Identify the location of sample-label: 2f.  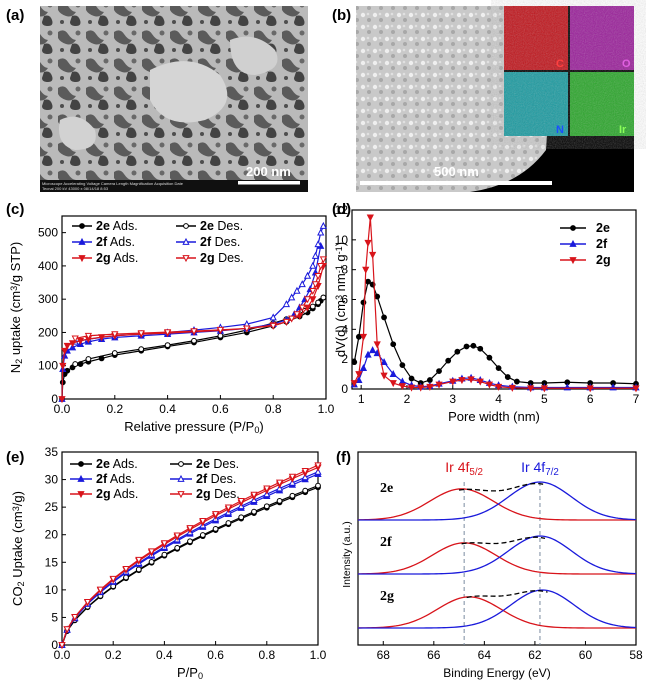
(386, 542).